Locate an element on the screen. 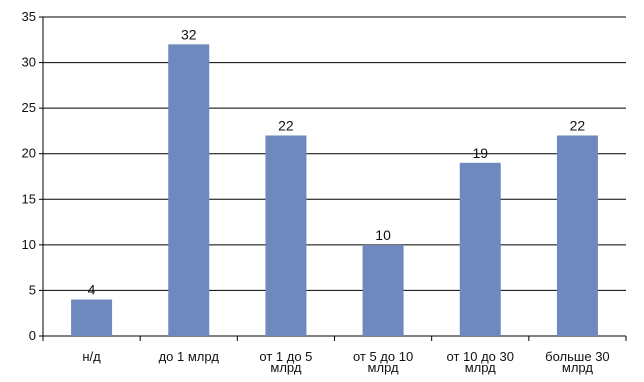 This screenshot has height=382, width=644. category-label-line: до 1 млрд is located at coordinates (189, 356).